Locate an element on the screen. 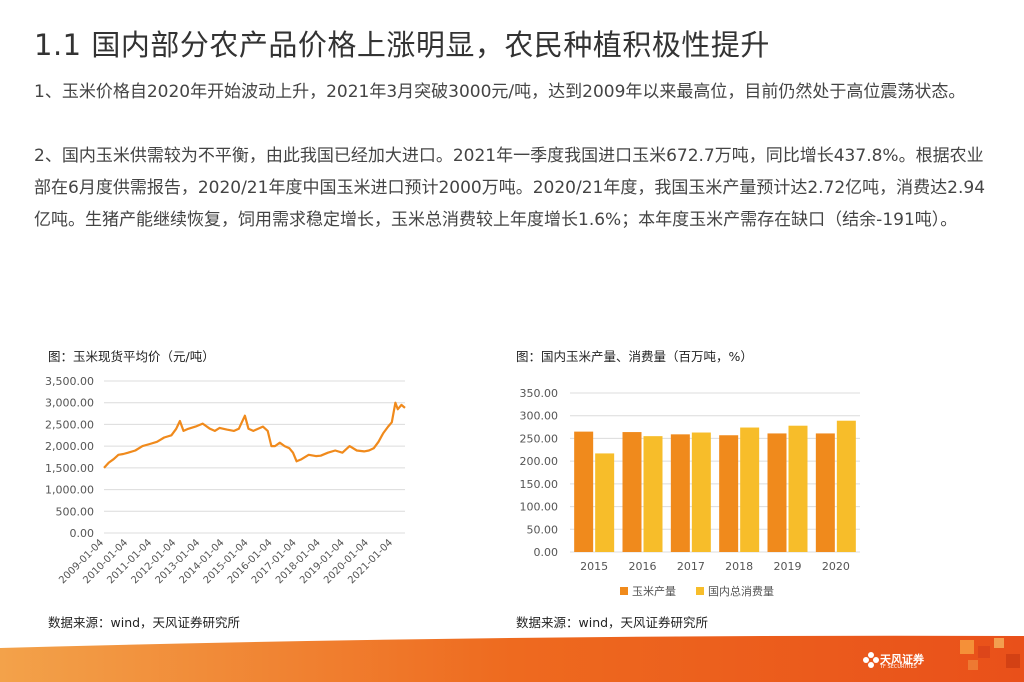  x-tick-label: 2015 is located at coordinates (594, 566).